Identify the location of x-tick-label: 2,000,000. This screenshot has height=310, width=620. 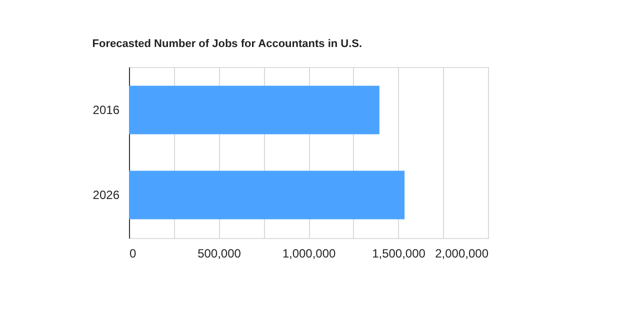
(462, 253).